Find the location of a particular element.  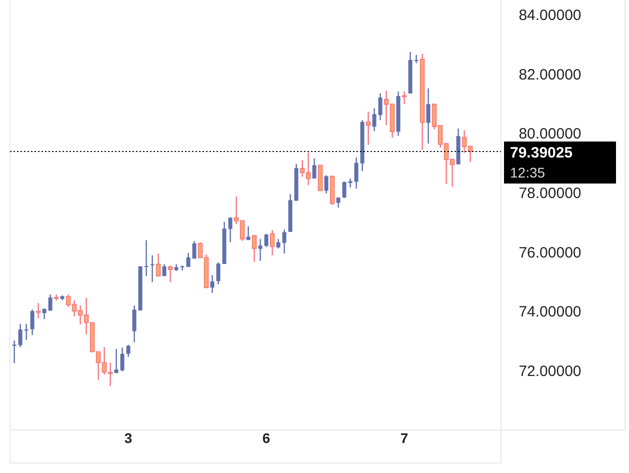

y-tick-label: 78.00000 is located at coordinates (550, 193).